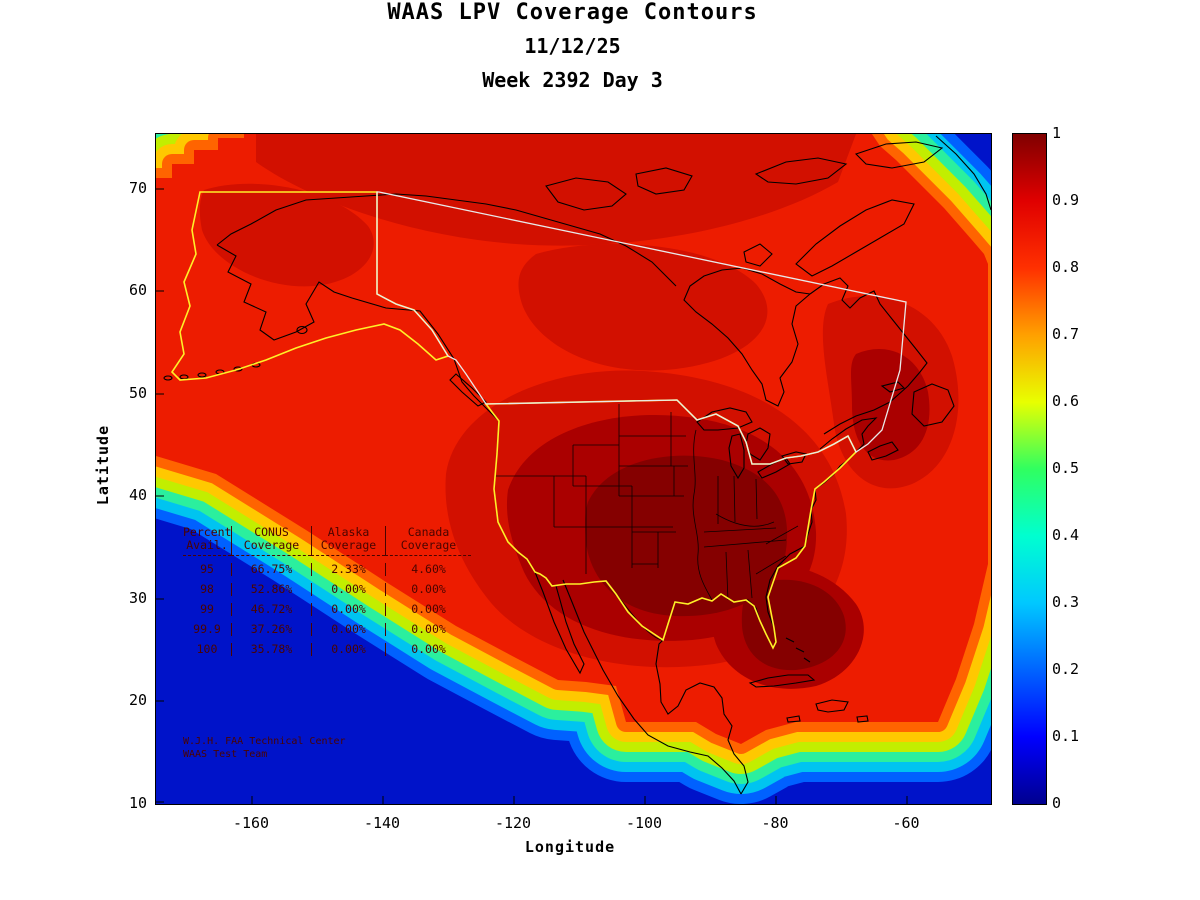 Image resolution: width=1200 pixels, height=900 pixels. What do you see at coordinates (271, 649) in the screenshot?
I see `table-cell: 35.78%` at bounding box center [271, 649].